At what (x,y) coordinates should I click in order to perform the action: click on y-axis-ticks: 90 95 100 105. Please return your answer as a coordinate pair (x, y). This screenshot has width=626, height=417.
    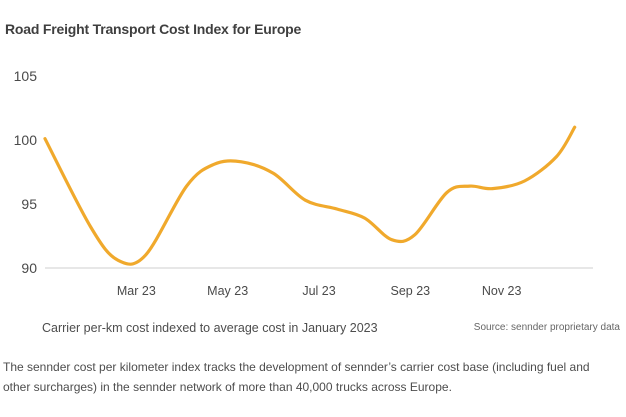
    Looking at the image, I should click on (26, 172).